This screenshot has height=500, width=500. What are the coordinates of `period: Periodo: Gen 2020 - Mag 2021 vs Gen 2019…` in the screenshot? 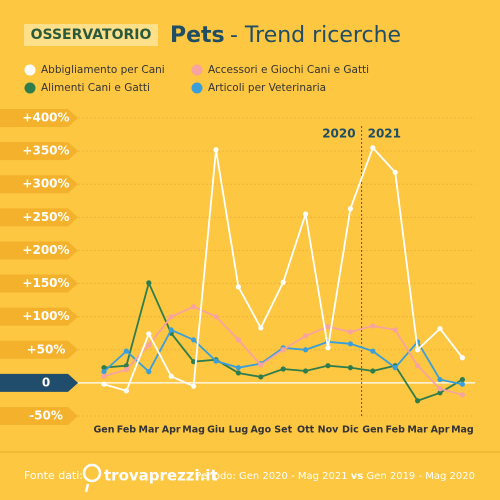 It's located at (335, 476).